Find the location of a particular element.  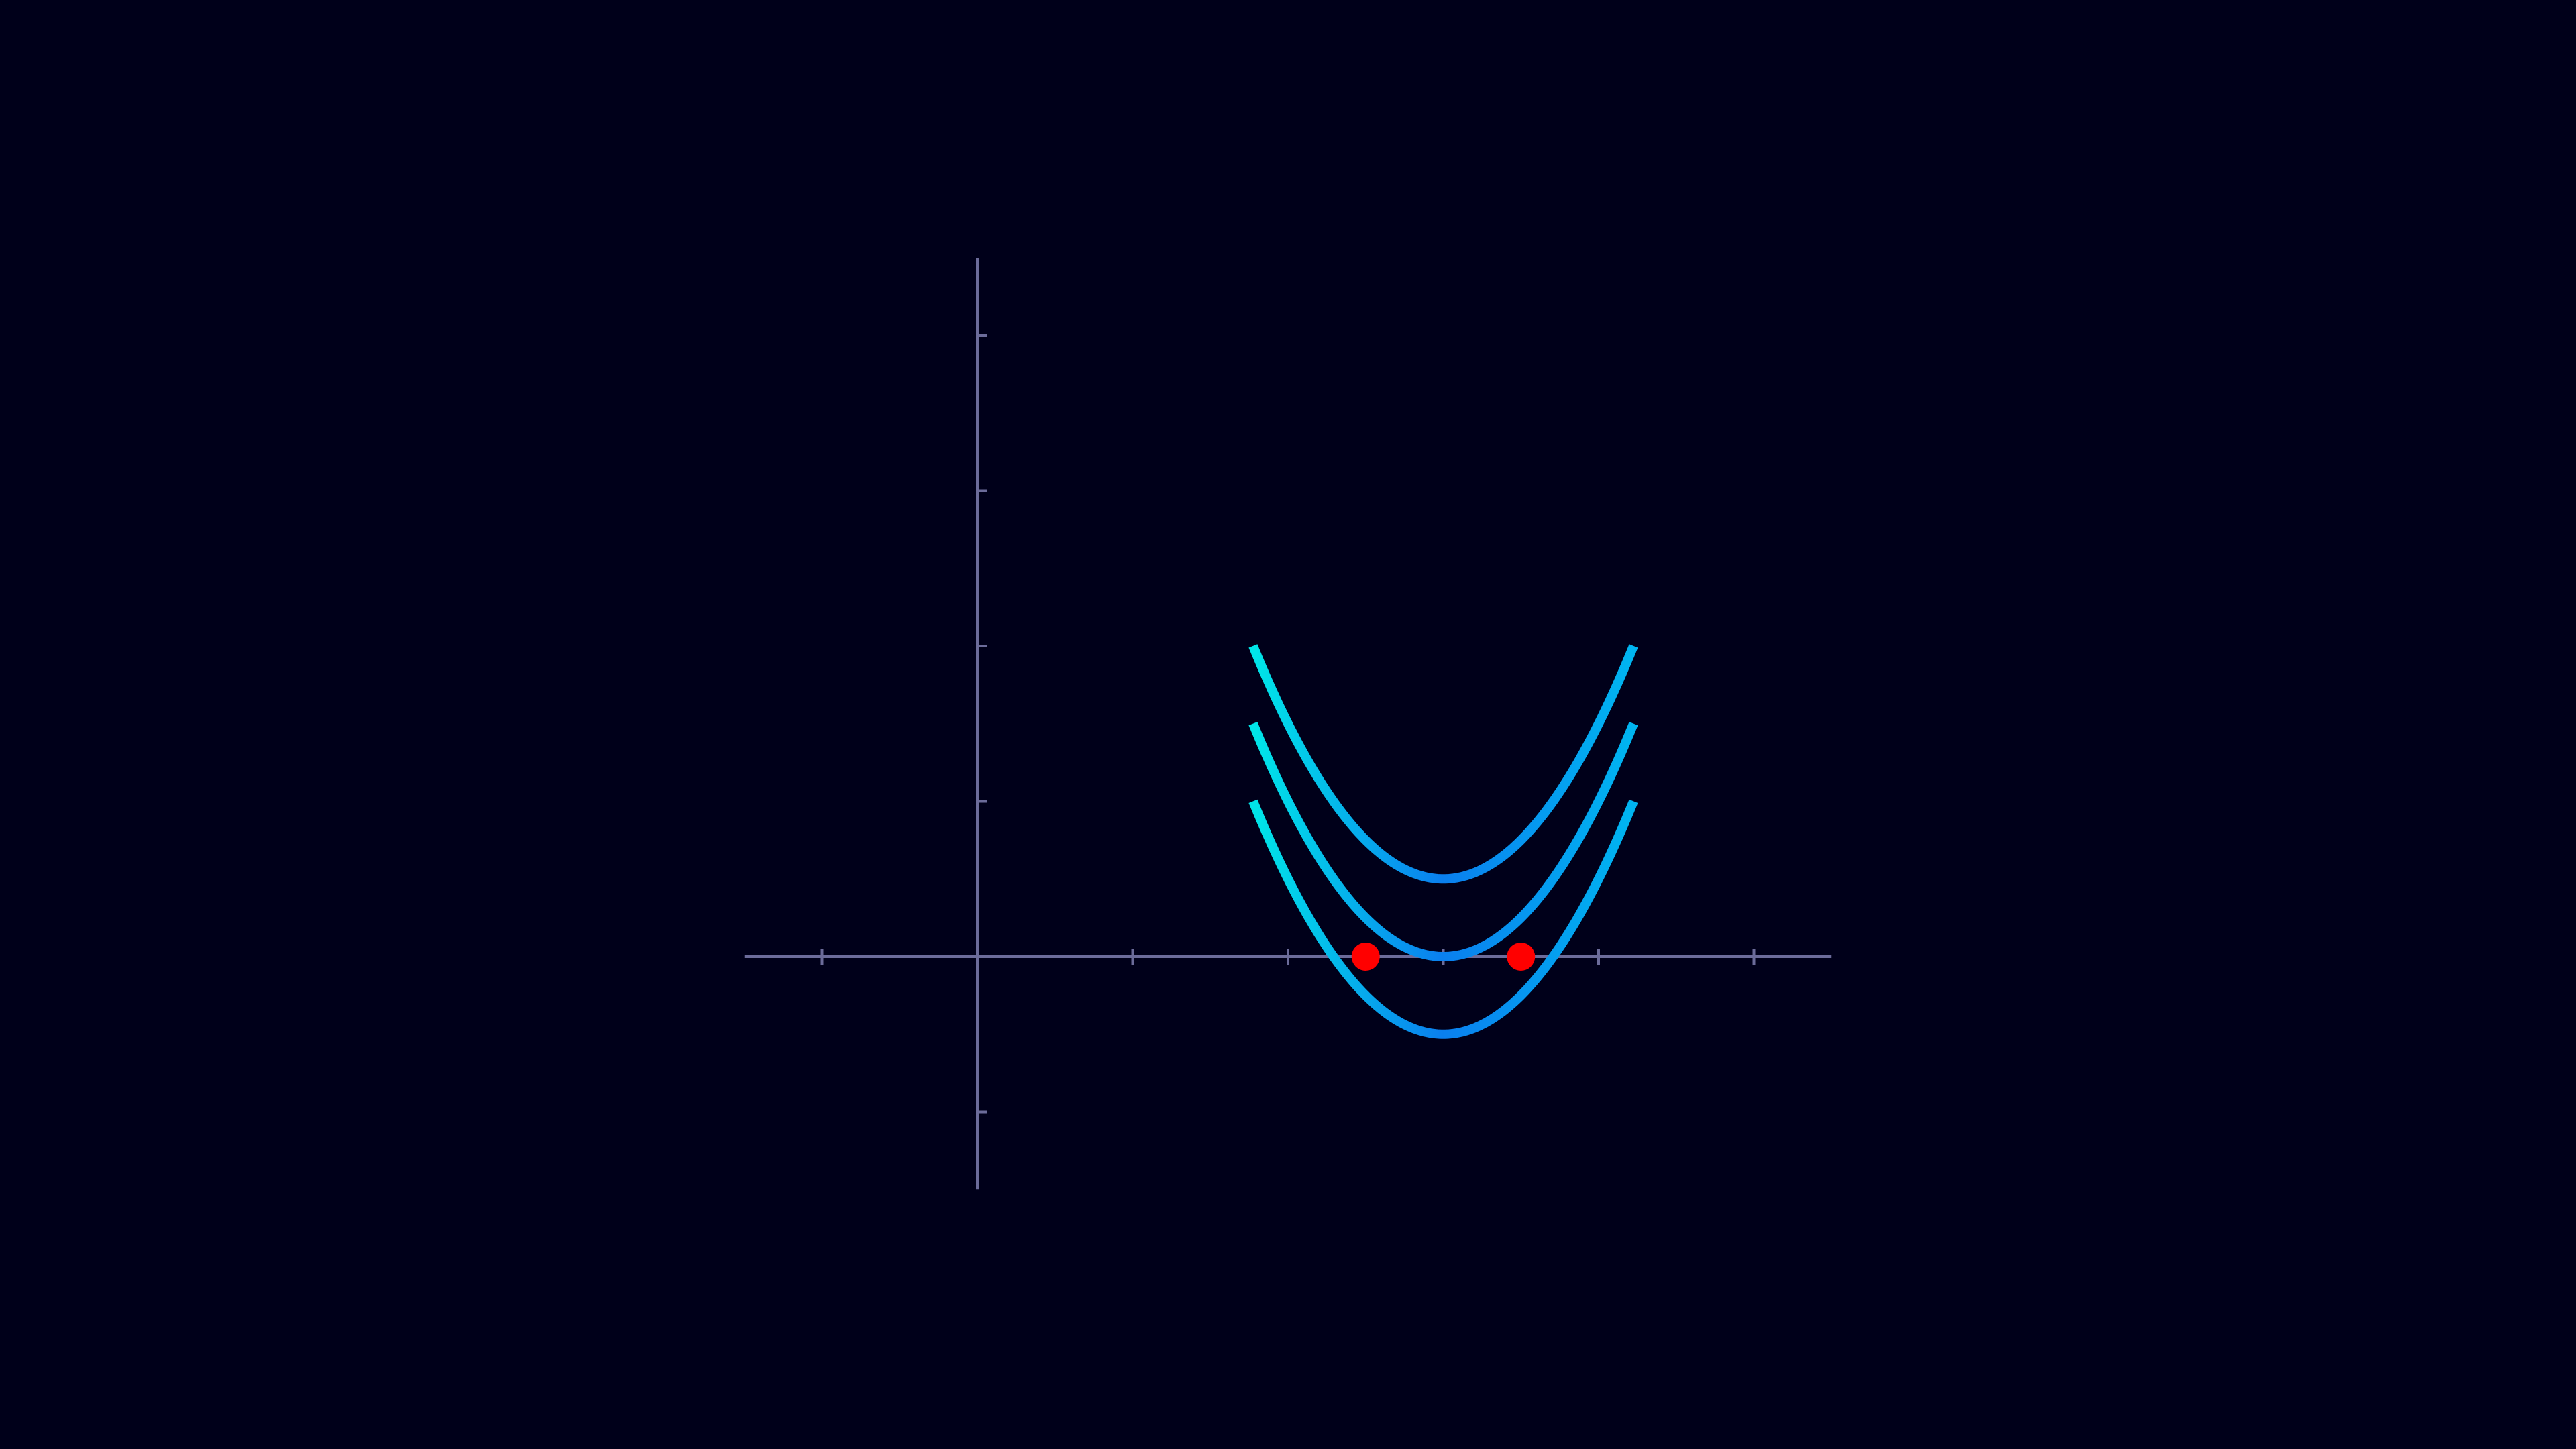

root-left-point is located at coordinates (1365, 957).